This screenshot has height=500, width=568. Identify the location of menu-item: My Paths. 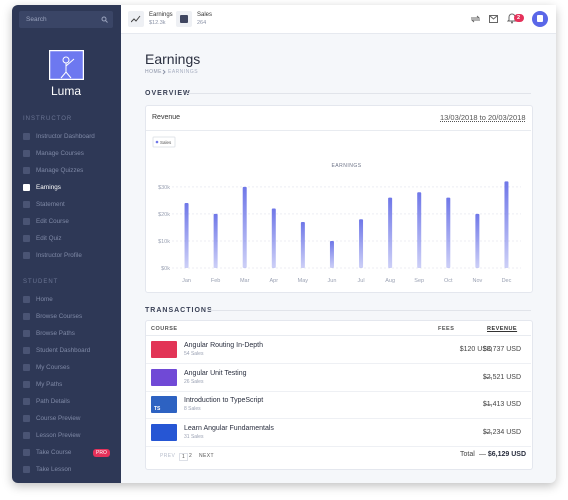
(49, 384).